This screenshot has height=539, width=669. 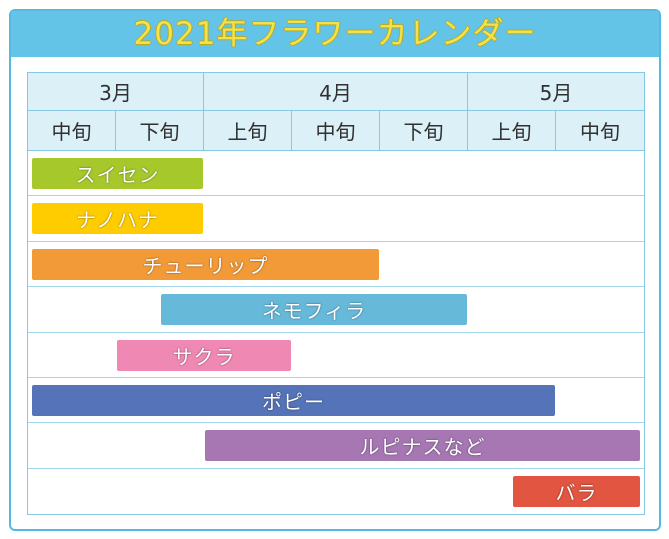 I want to click on flower-bar-7: ルピナスなど, so click(x=422, y=446).